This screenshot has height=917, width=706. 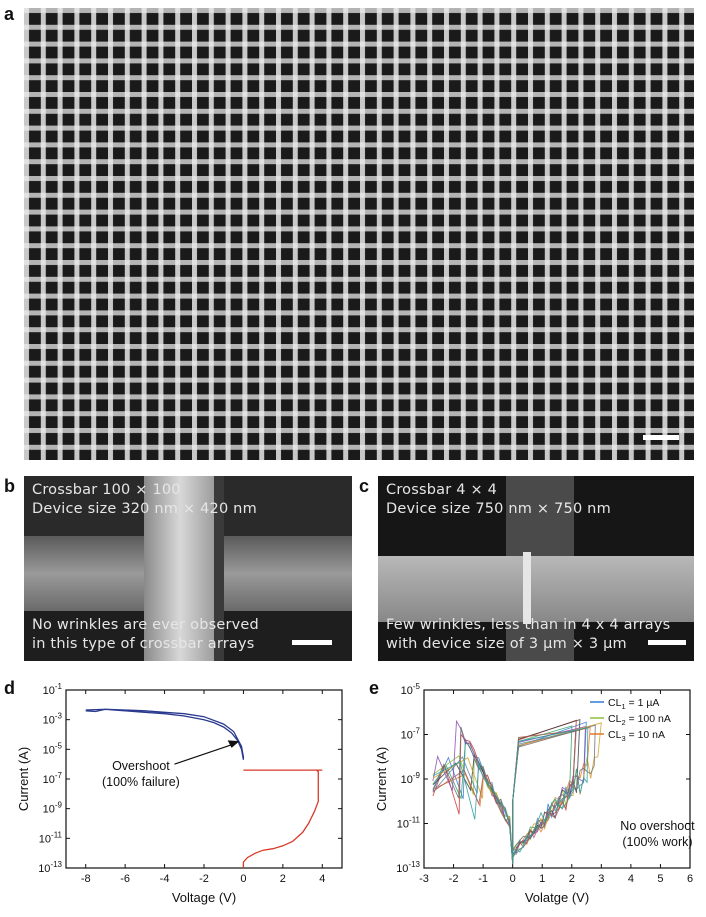 What do you see at coordinates (690, 879) in the screenshot?
I see `x-tick-label: 6` at bounding box center [690, 879].